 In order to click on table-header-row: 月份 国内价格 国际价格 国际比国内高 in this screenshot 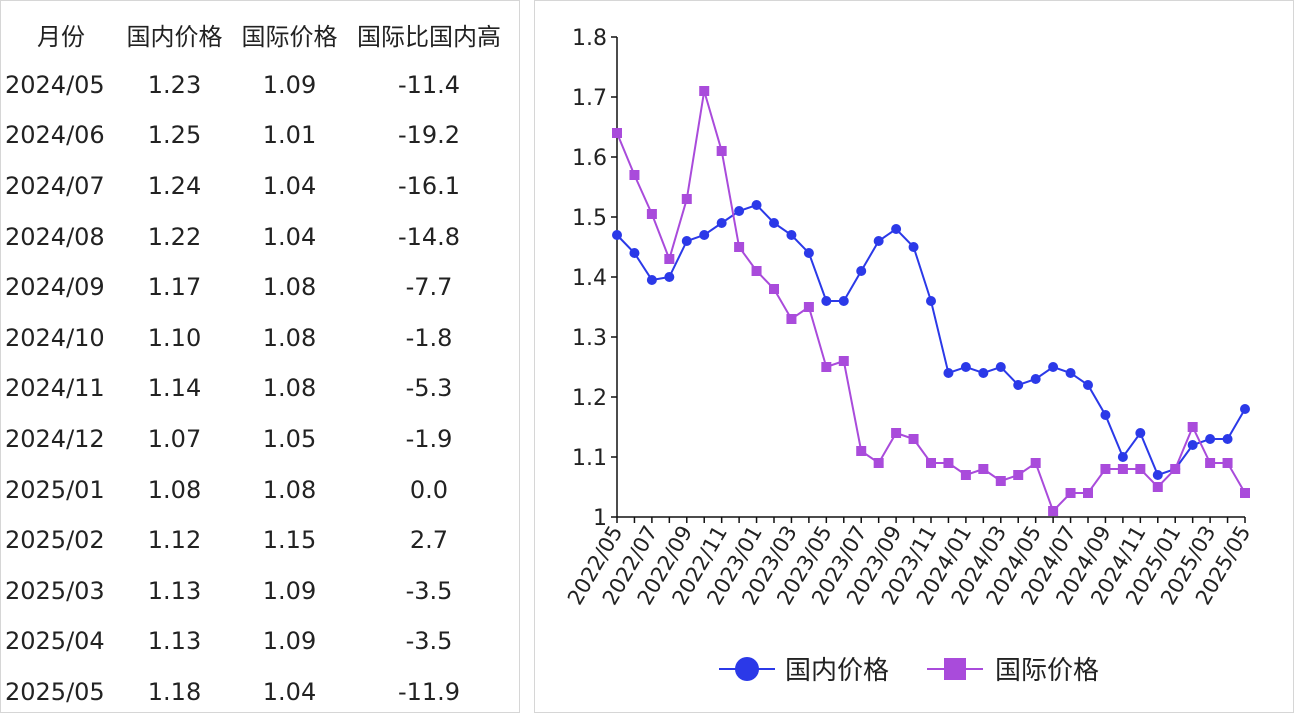, I will do `click(258, 34)`.